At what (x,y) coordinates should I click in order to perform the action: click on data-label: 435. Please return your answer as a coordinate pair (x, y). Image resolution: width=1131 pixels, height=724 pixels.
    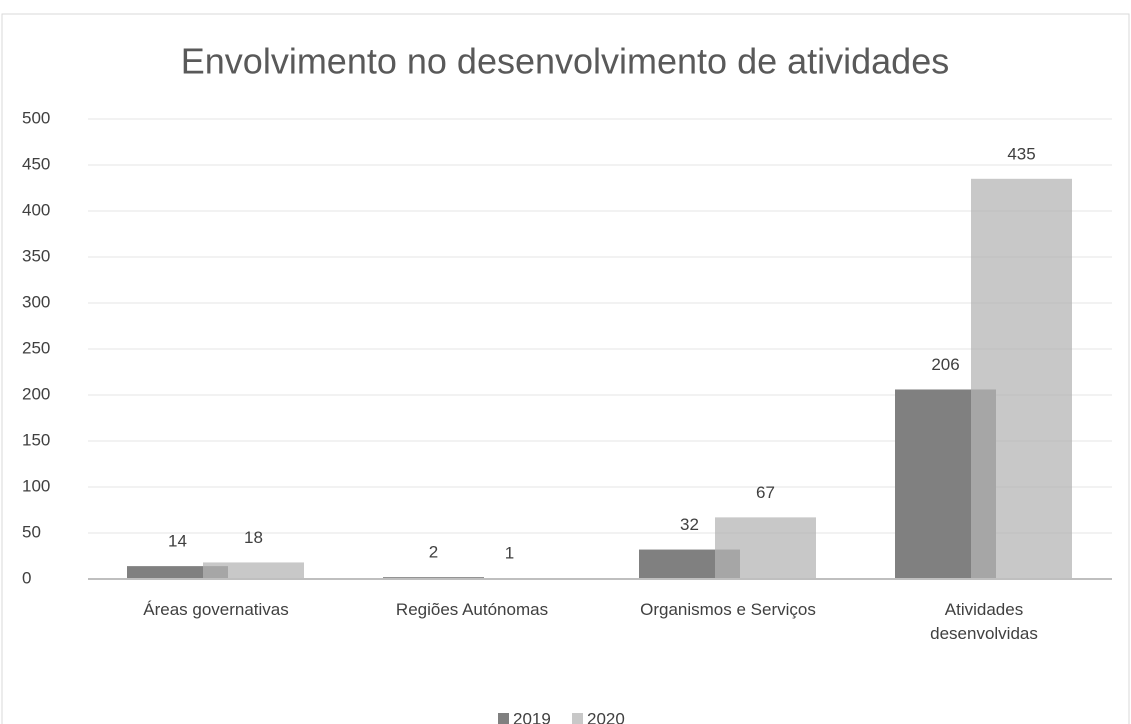
    Looking at the image, I should click on (1021, 153).